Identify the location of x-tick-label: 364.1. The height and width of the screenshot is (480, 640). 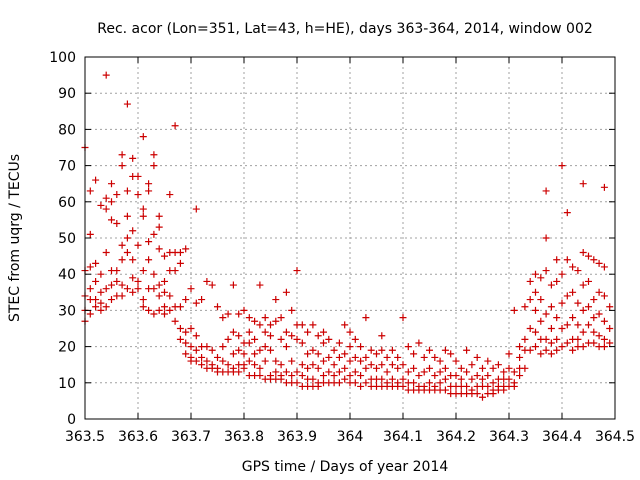
(403, 437).